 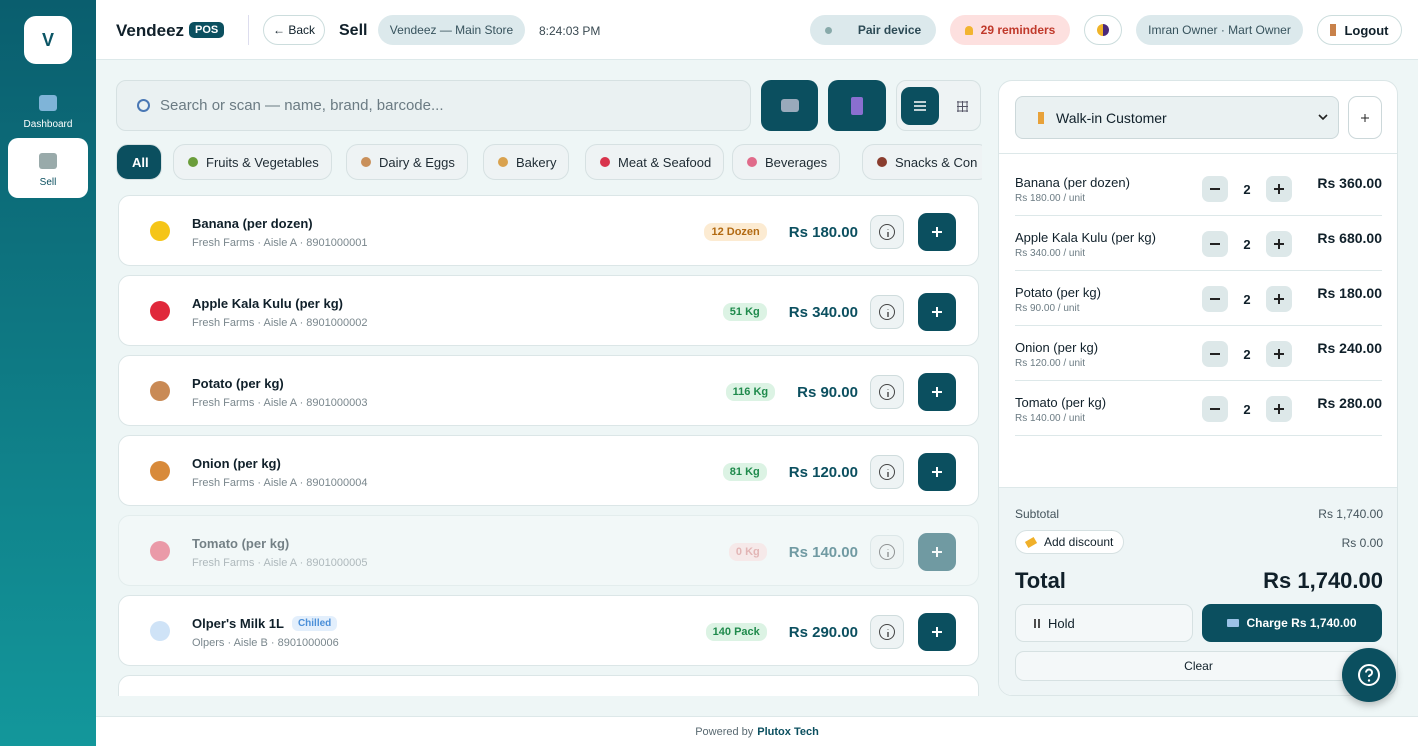 I want to click on product-actions: 140 Pack Rs 290.00, so click(x=830, y=632).